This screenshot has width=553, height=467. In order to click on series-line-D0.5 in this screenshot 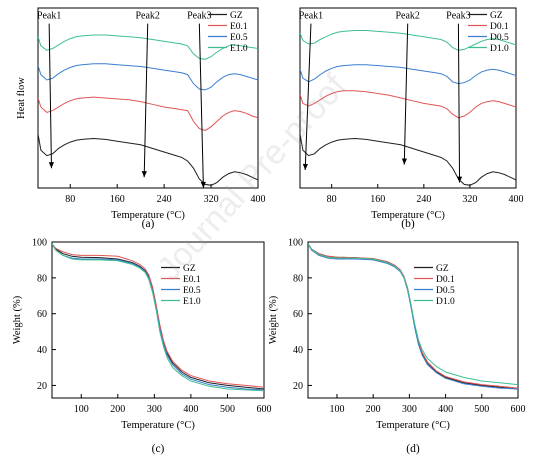, I will do `click(408, 74)`.